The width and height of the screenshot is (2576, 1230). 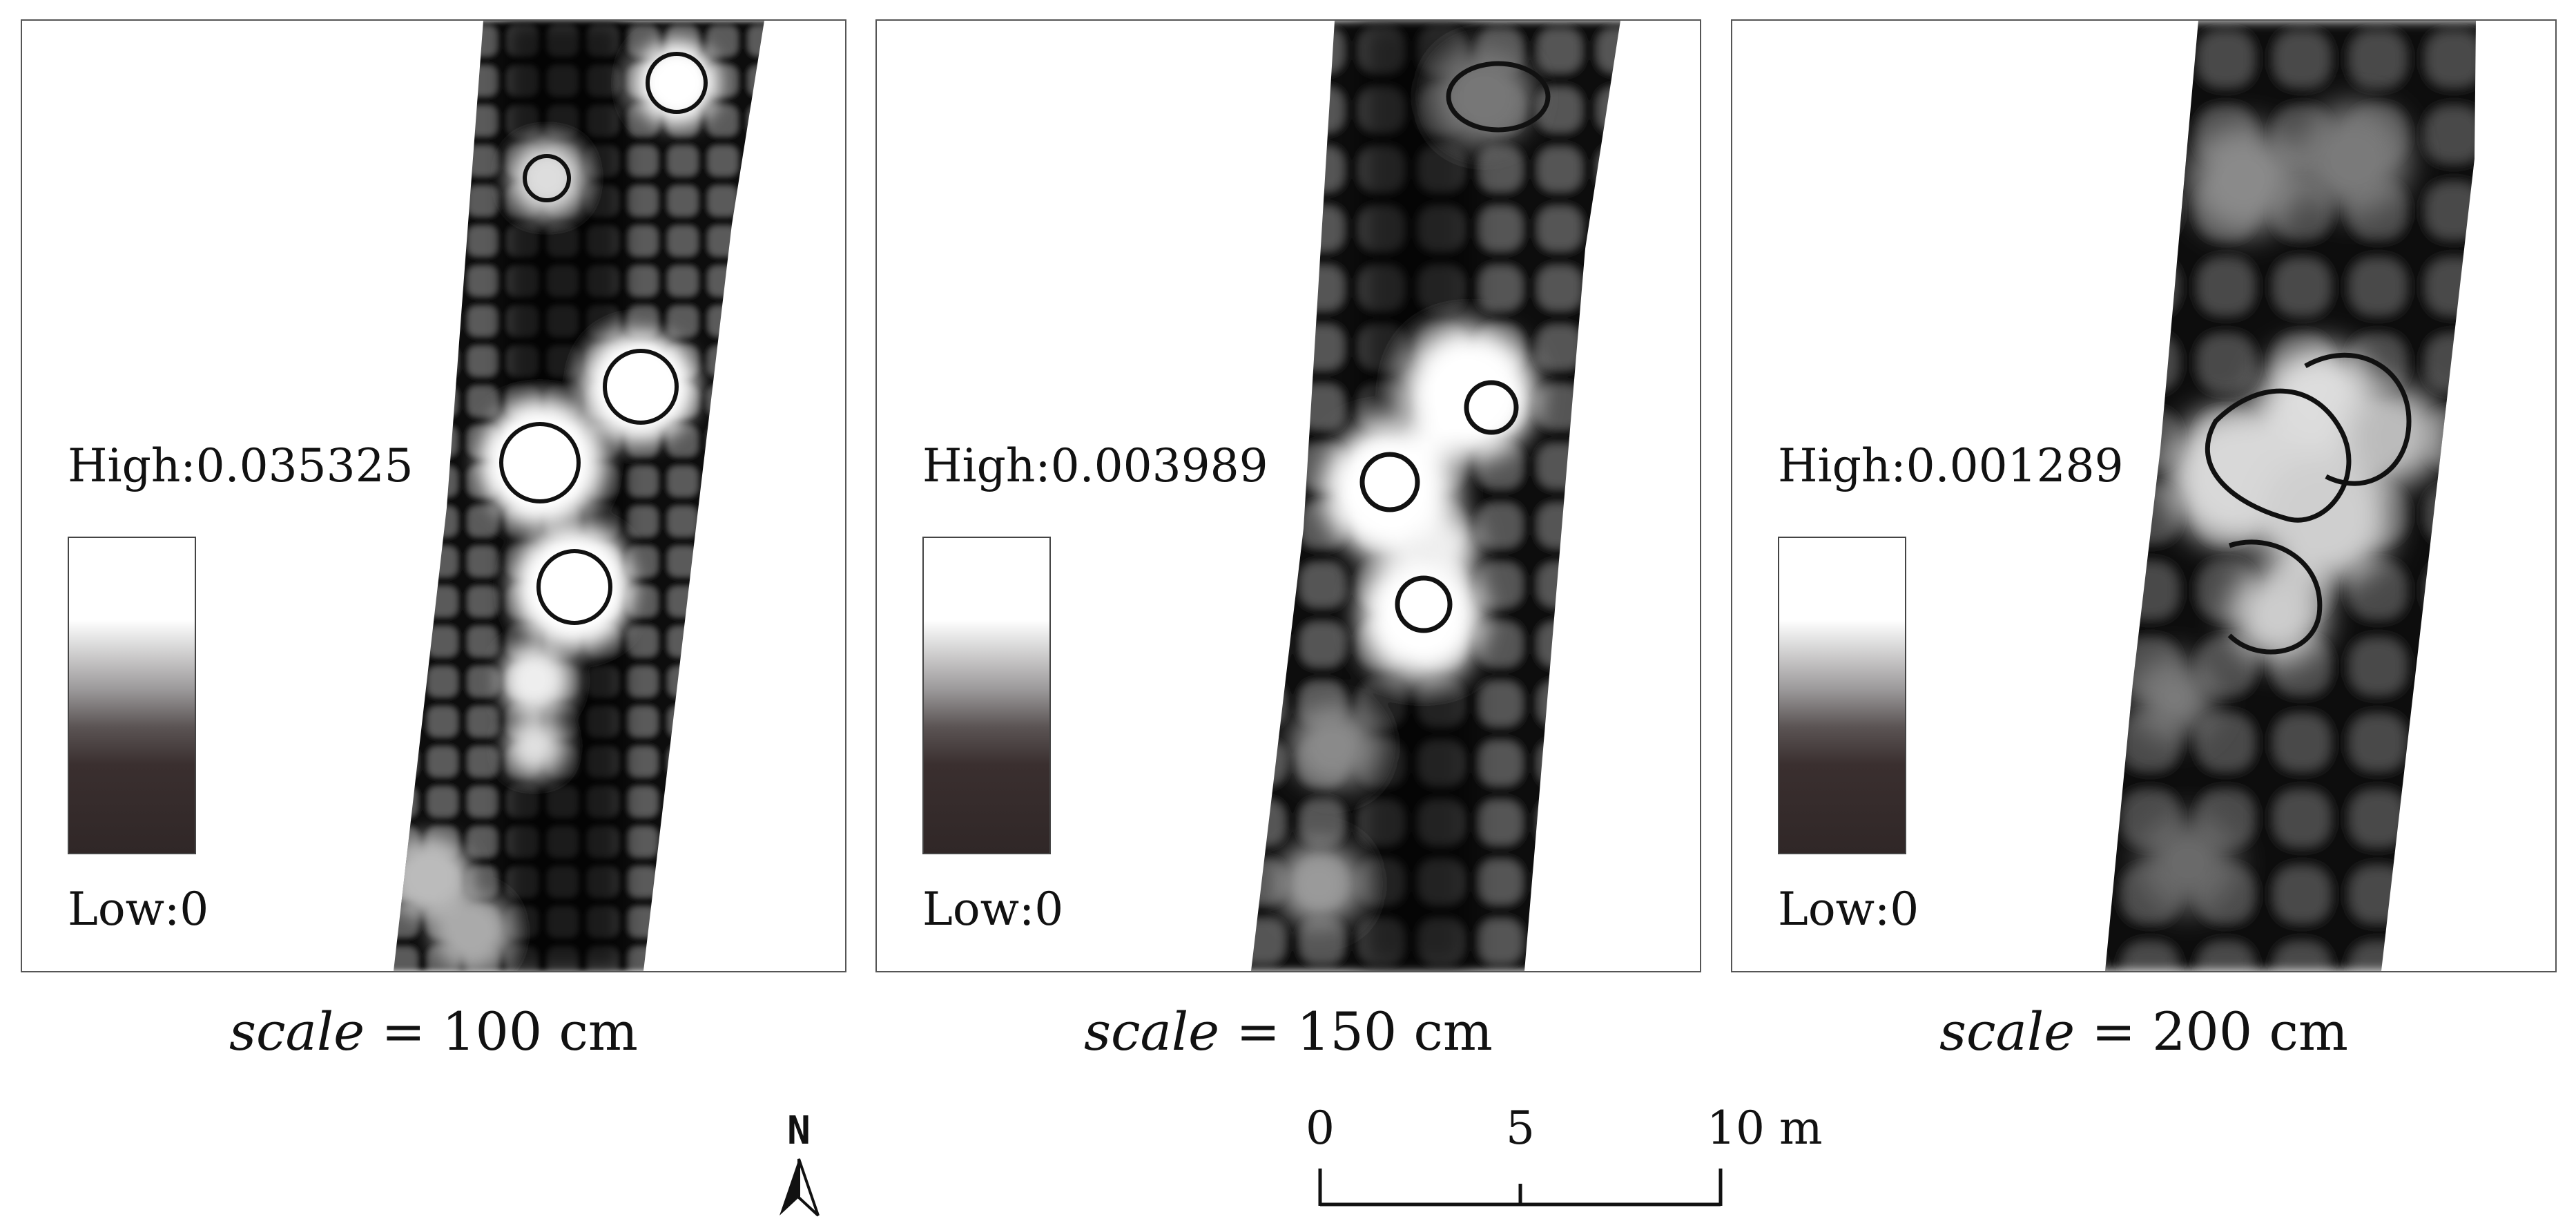 What do you see at coordinates (1565, 1154) in the screenshot?
I see `scale-bar: 0 5 10 m` at bounding box center [1565, 1154].